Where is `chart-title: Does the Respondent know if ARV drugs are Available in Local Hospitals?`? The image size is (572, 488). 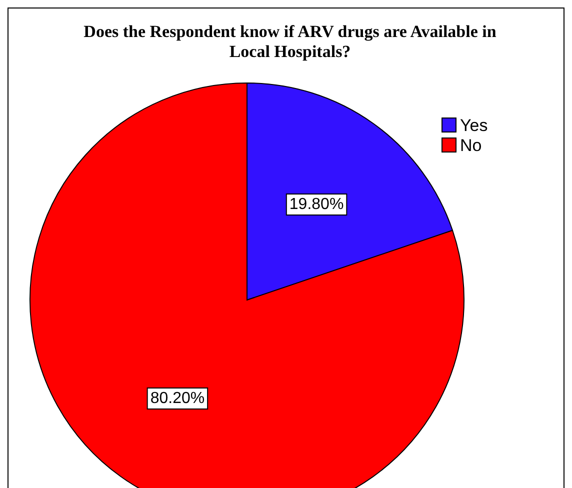
chart-title: Does the Respondent know if ARV drugs are Available in Local Hospitals? is located at coordinates (290, 41).